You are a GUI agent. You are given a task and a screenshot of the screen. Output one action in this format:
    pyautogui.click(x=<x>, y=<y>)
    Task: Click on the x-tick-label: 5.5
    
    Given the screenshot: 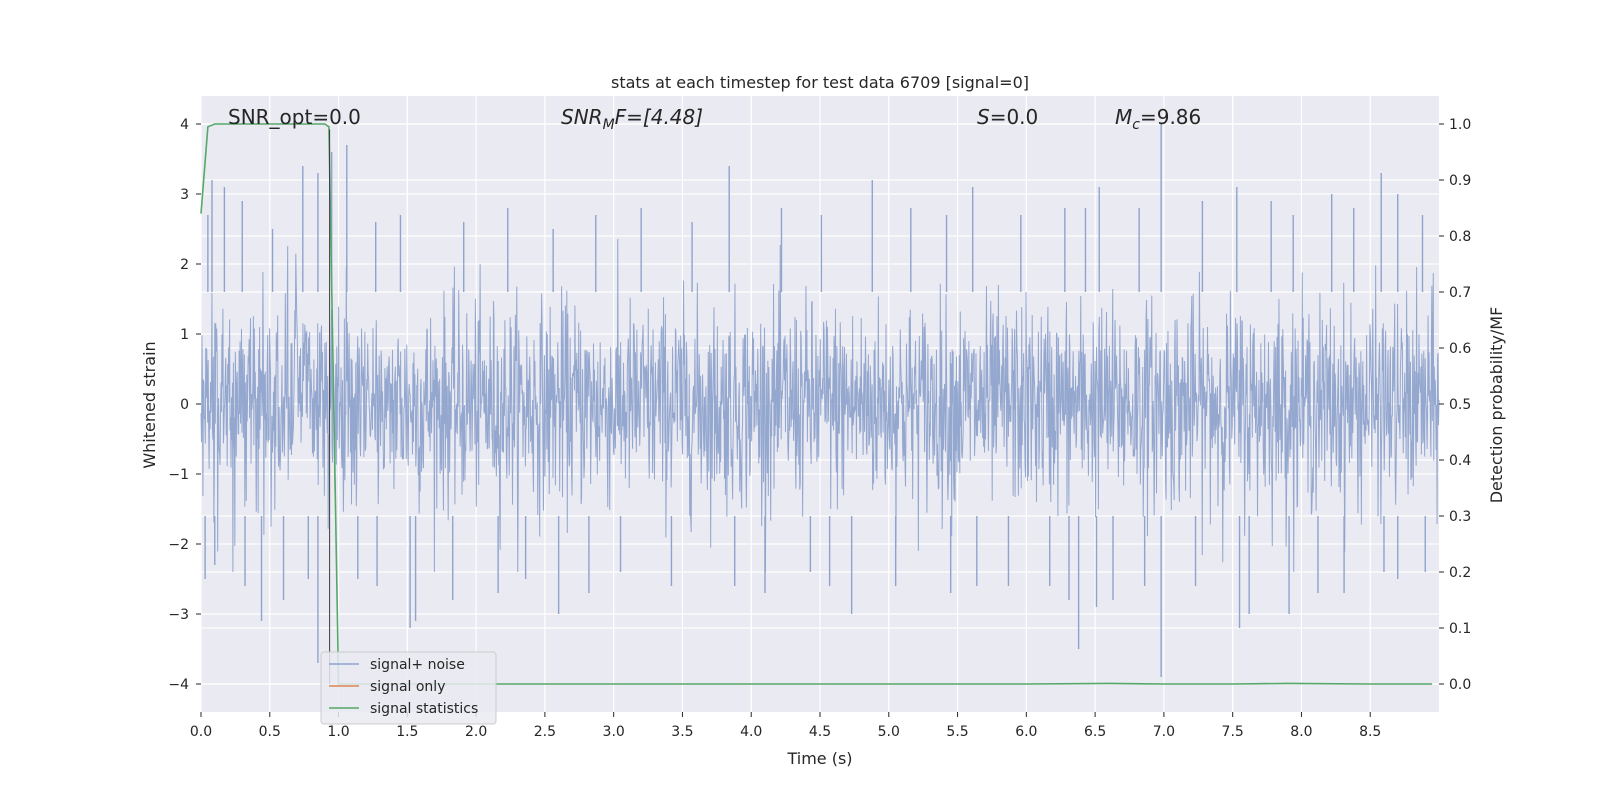 What is the action you would take?
    pyautogui.click(x=957, y=732)
    